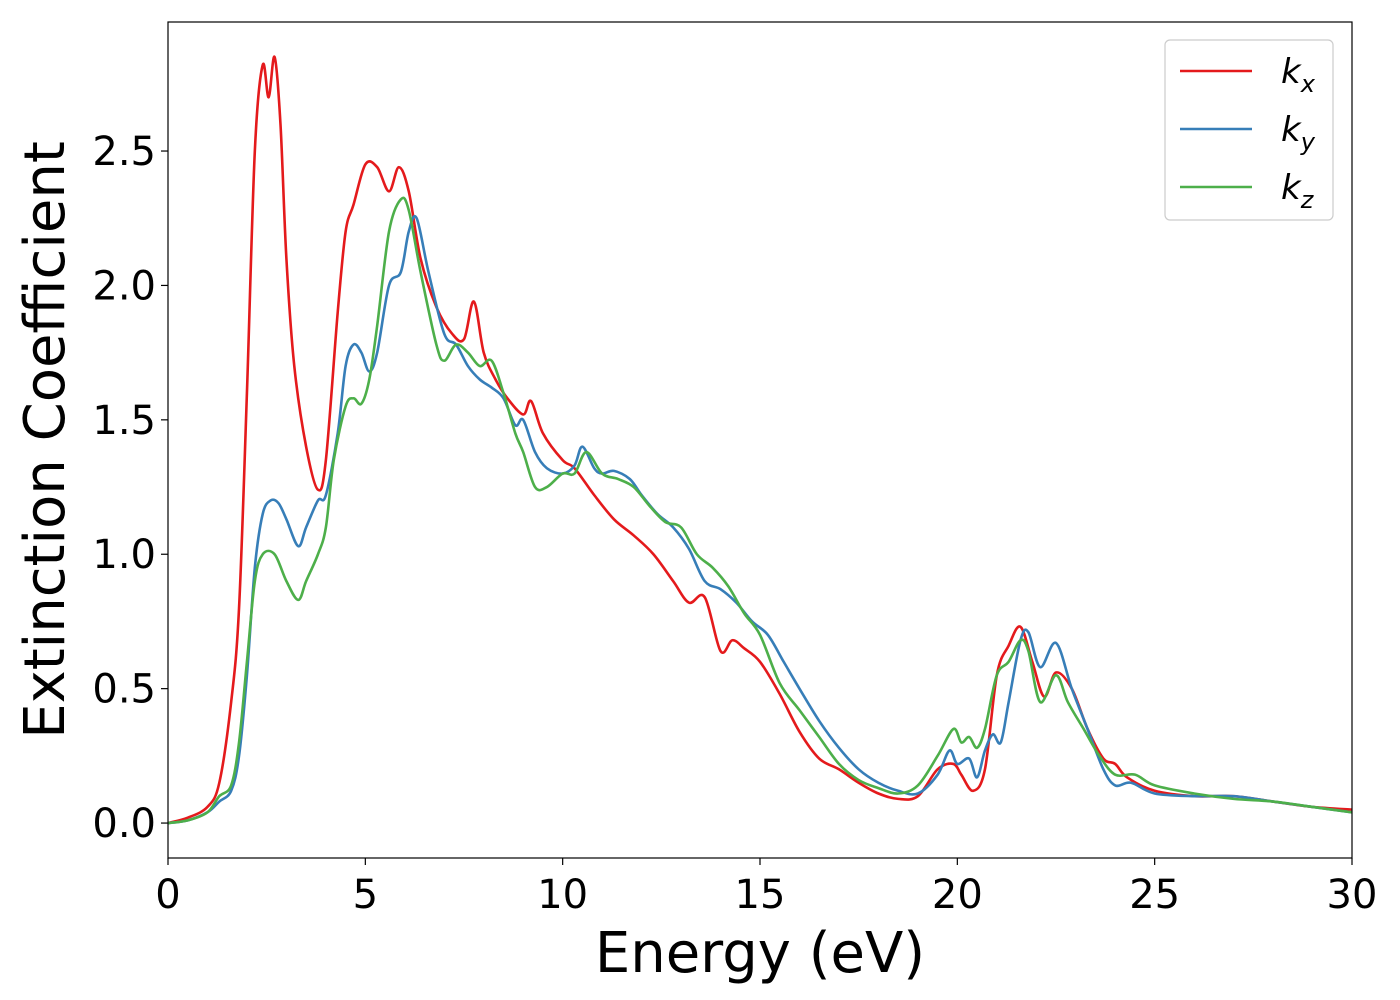 This screenshot has width=1400, height=1000. I want to click on legend-label-kz: kz, so click(1298, 191).